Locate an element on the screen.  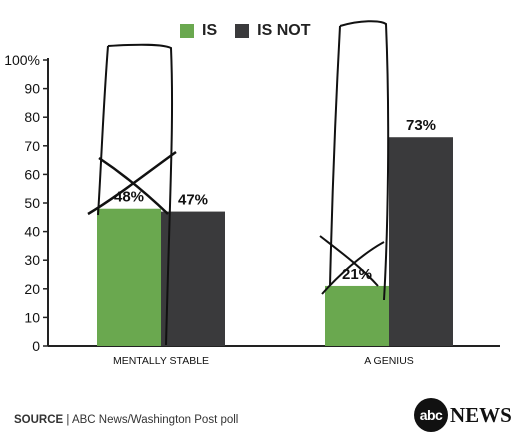
y-tick-label: 100% is located at coordinates (22, 60).